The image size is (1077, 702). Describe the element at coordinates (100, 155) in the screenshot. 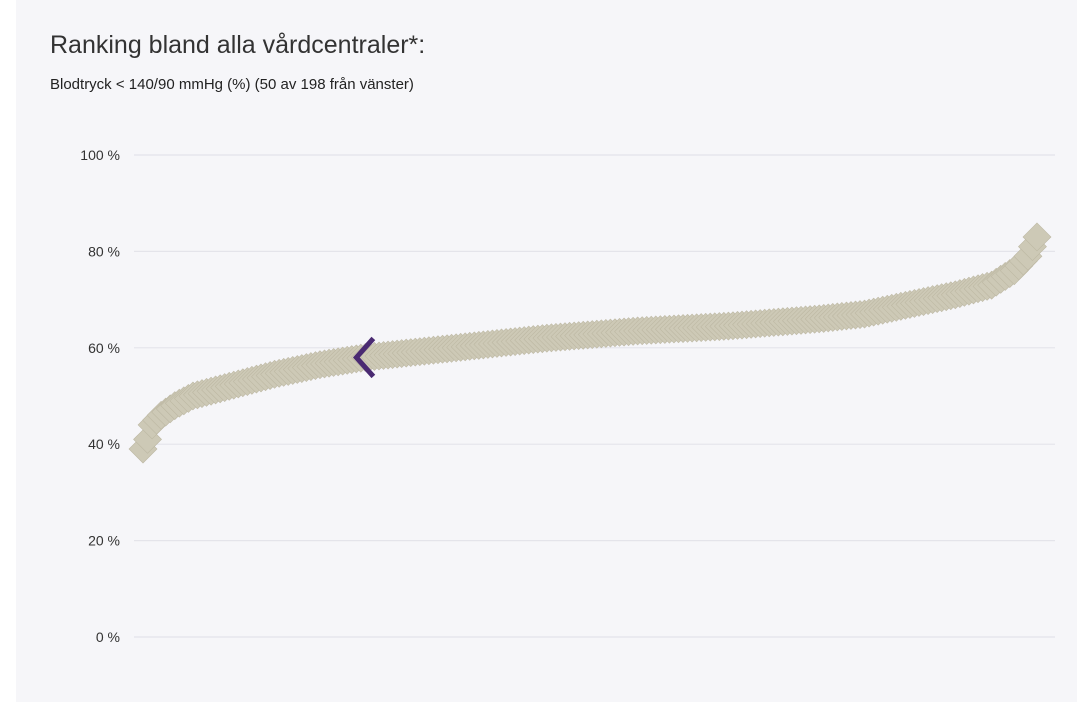

I see `y-tick-label: 100 %` at that location.